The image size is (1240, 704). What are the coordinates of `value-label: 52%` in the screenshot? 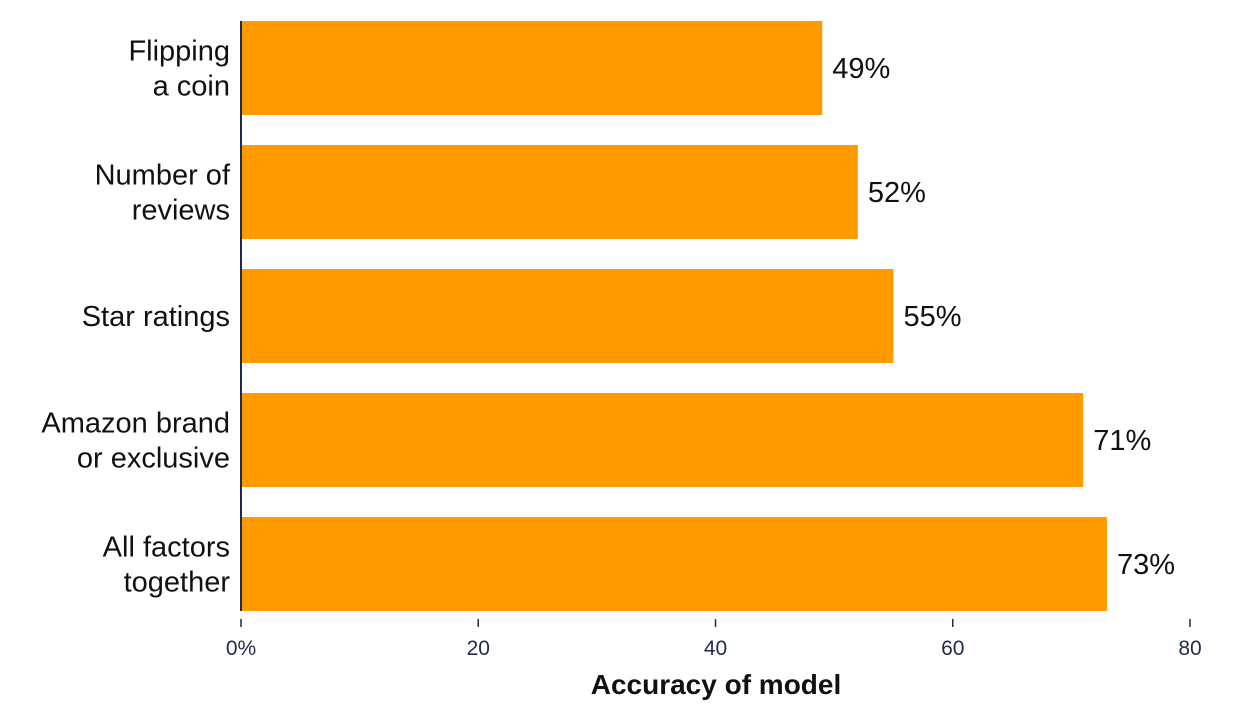 It's located at (897, 193).